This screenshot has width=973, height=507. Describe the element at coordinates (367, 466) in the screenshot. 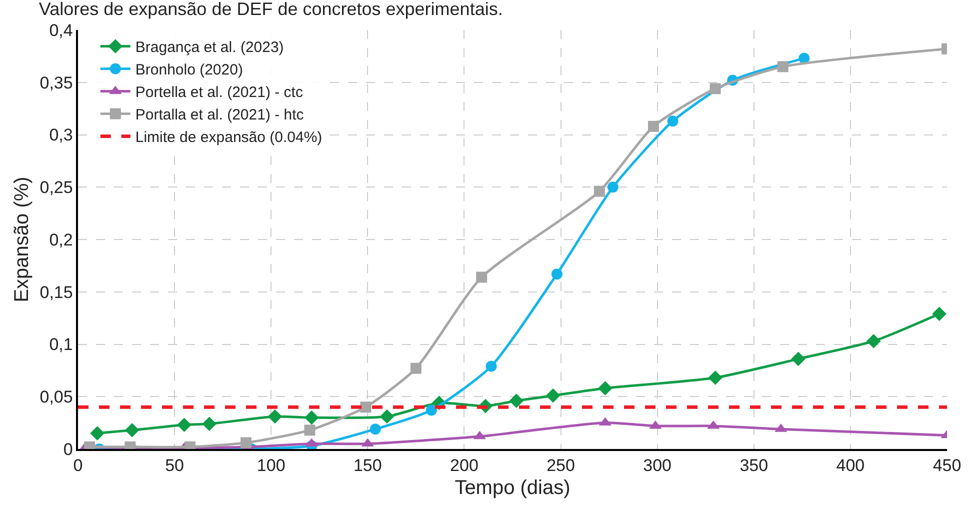

I see `x-tick-label: 150` at that location.